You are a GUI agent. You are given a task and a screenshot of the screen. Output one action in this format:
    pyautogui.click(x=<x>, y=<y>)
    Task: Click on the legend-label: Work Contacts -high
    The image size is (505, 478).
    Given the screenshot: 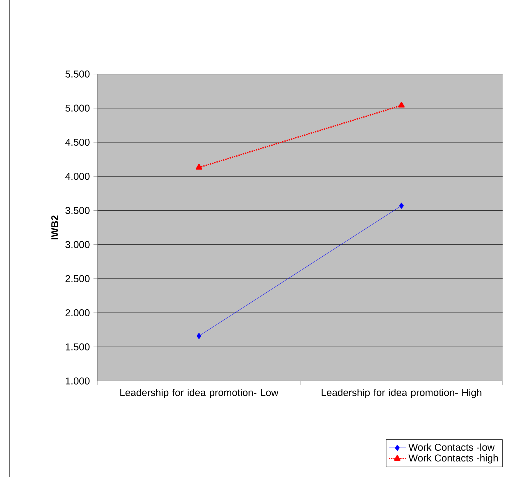 What is the action you would take?
    pyautogui.click(x=453, y=459)
    